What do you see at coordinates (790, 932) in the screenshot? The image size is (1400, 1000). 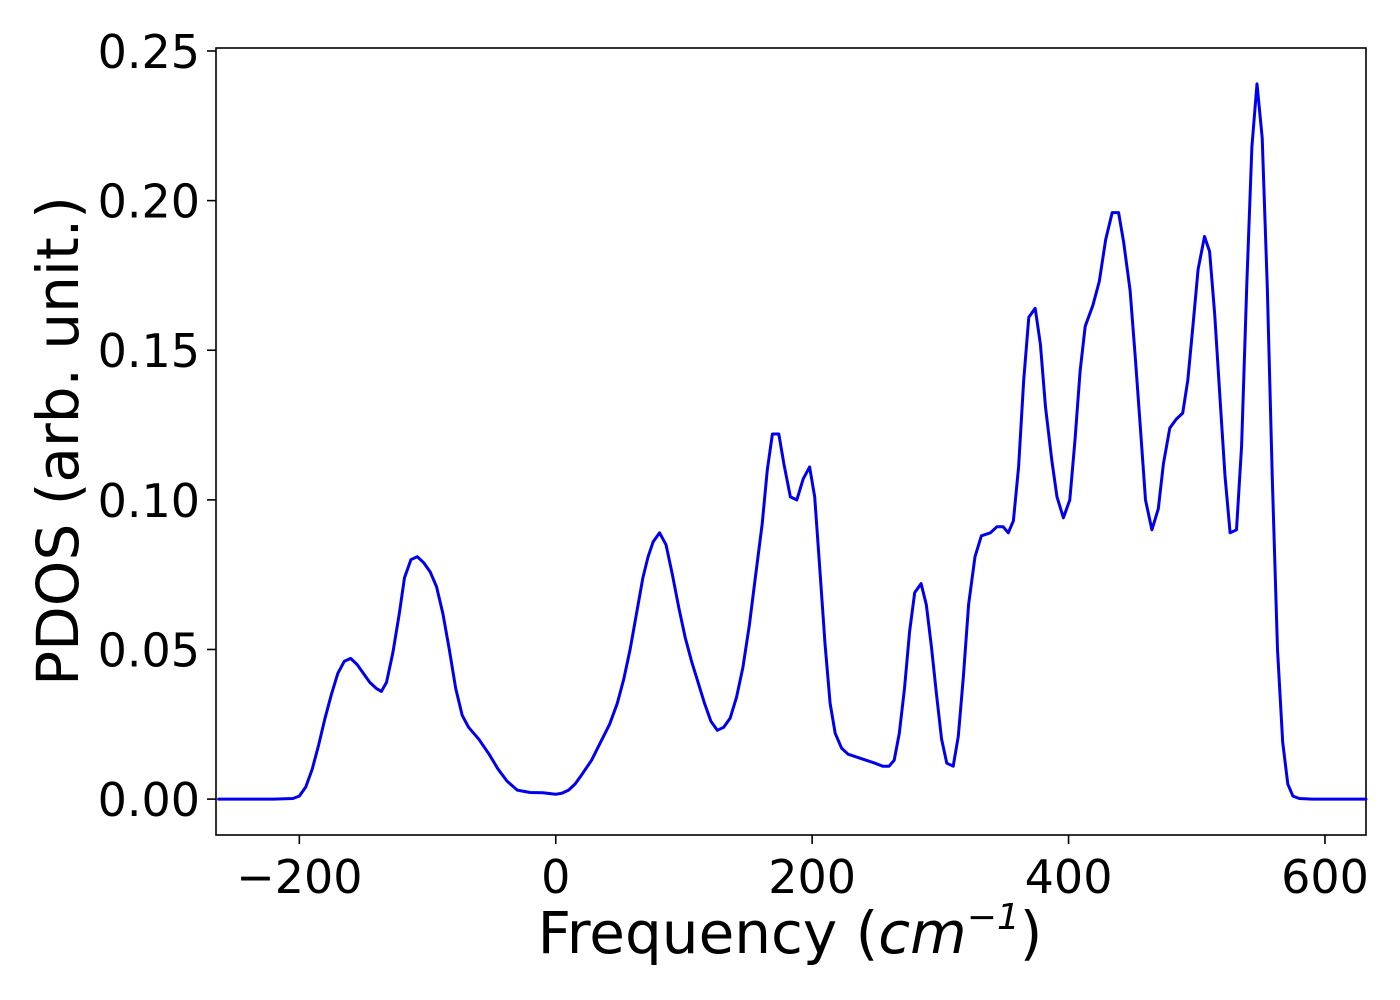 I see `x-axis-label: Frequency (cm−1)` at bounding box center [790, 932].